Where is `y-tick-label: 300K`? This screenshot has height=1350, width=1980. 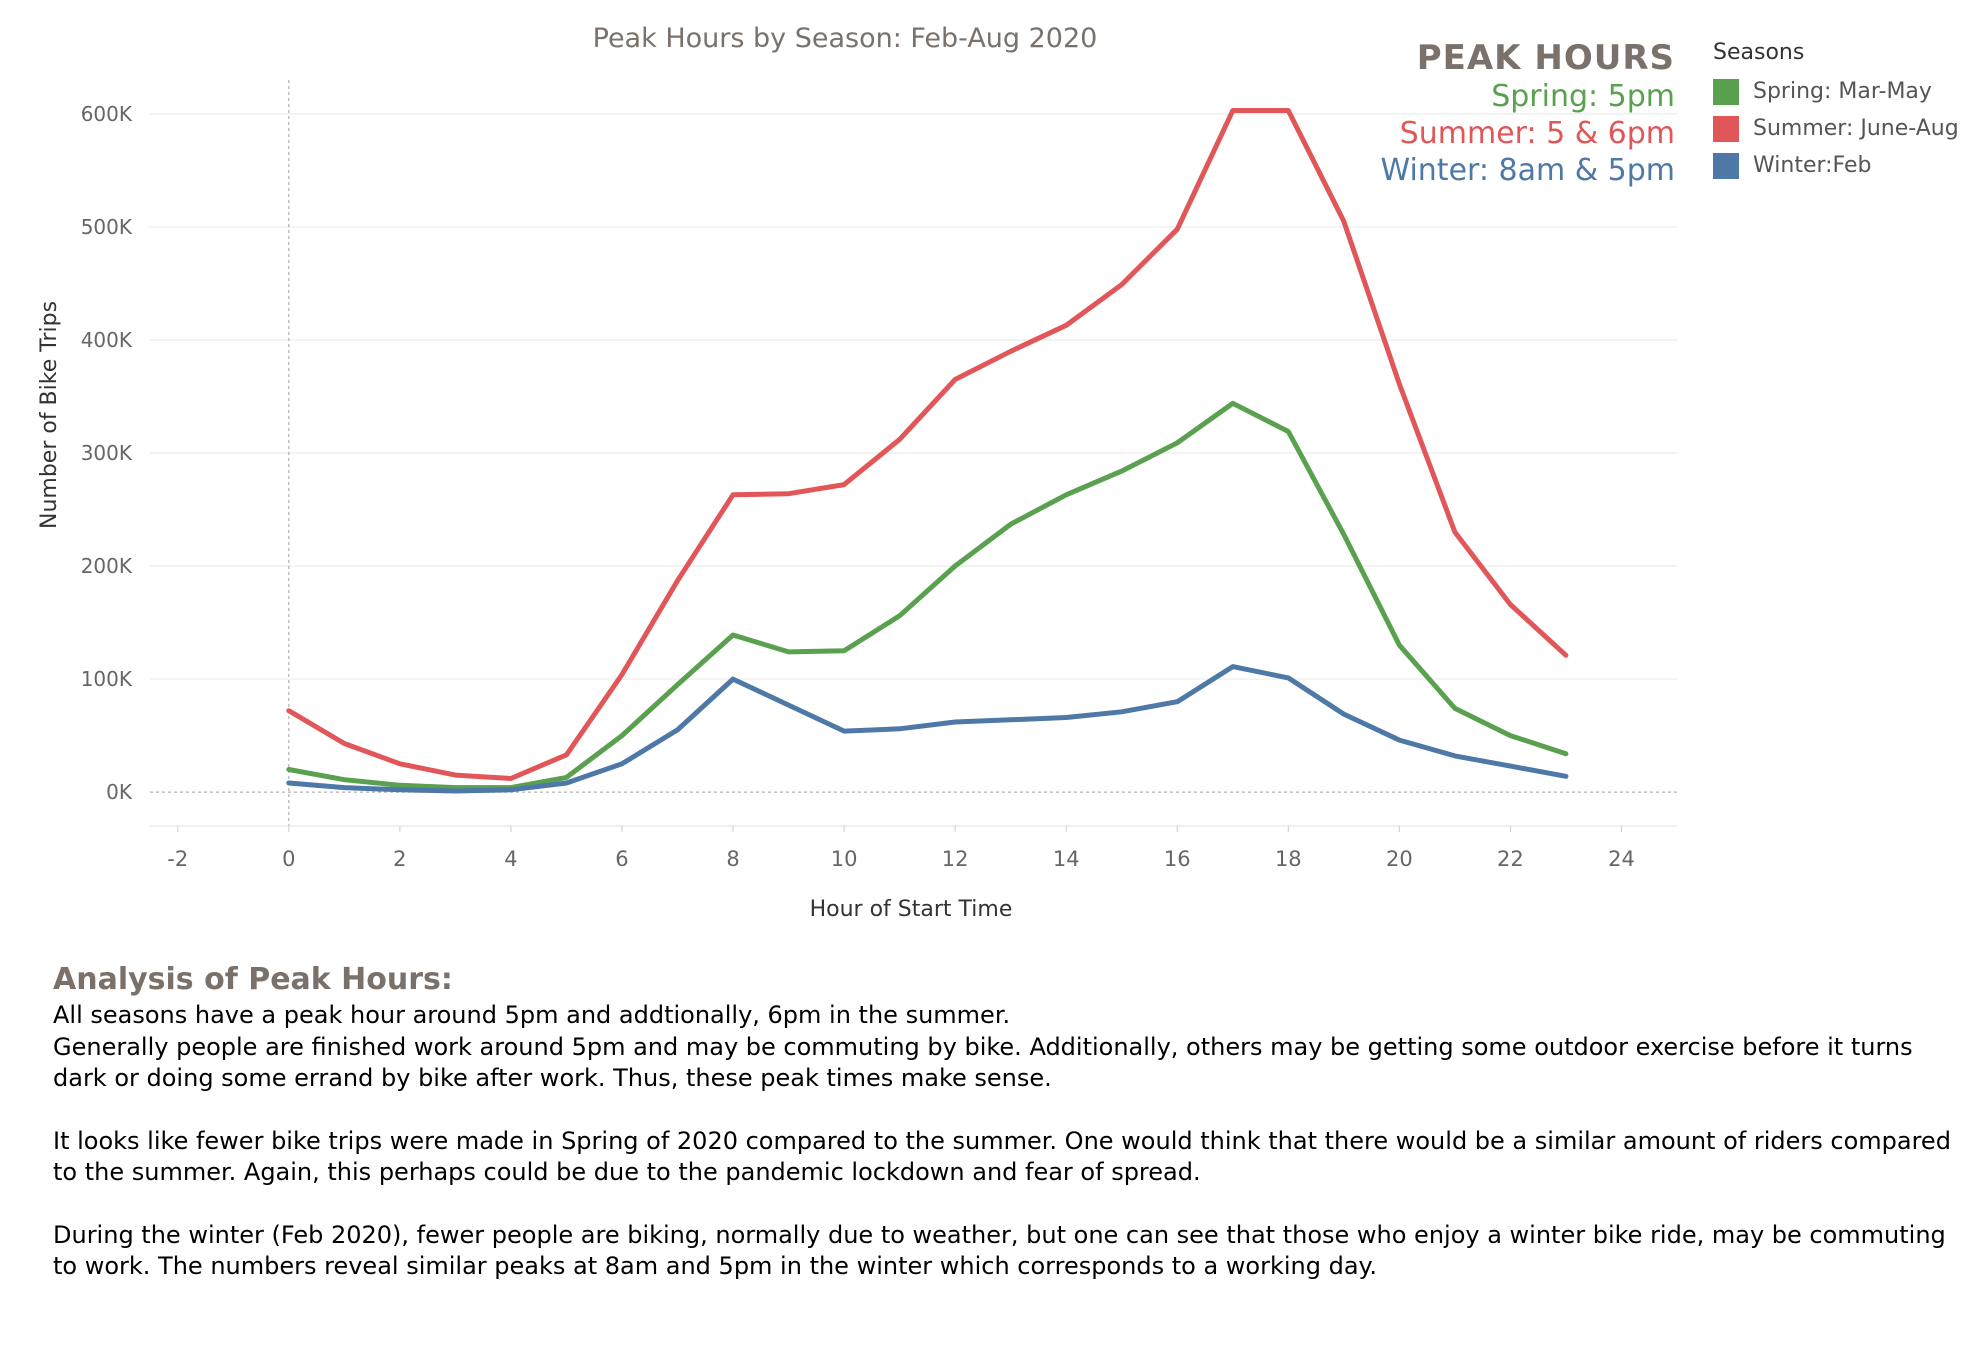
y-tick-label: 300K is located at coordinates (107, 453).